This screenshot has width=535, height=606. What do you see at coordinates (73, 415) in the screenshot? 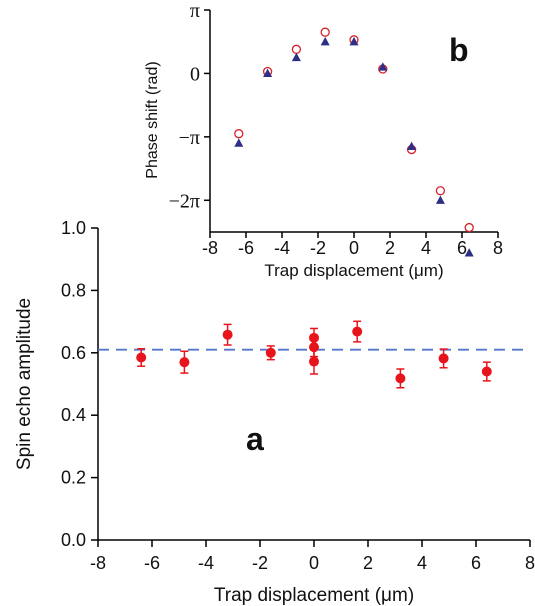
I see `y-tick-label-a: 0.4` at bounding box center [73, 415].